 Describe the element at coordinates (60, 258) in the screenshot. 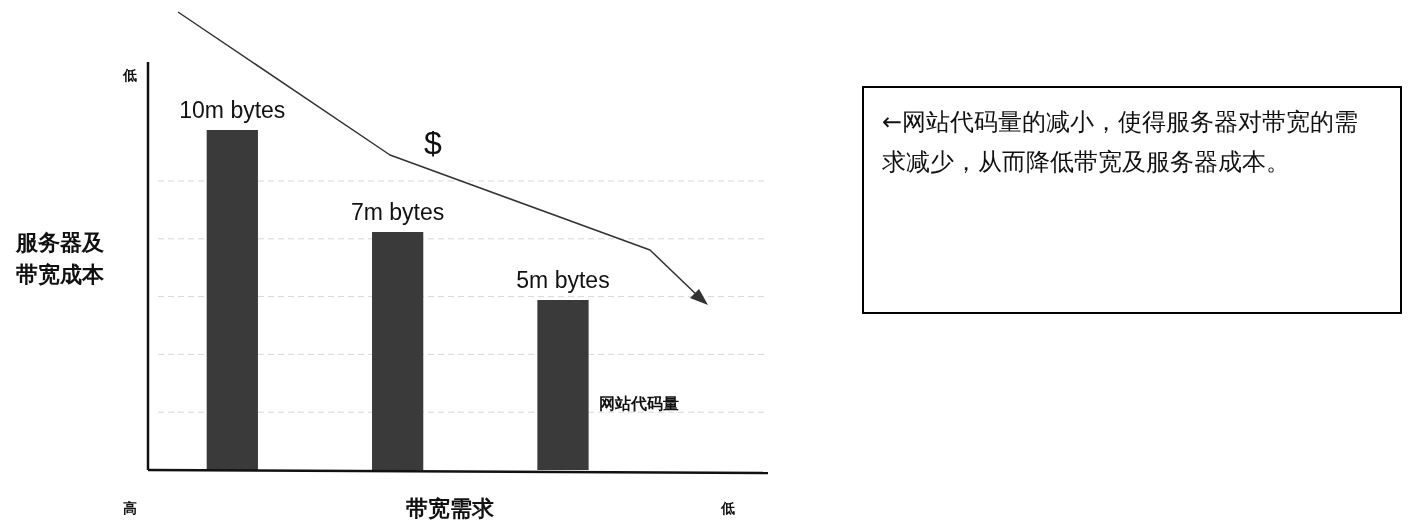

I see `y-axis-title: 服务器及带宽成本` at that location.